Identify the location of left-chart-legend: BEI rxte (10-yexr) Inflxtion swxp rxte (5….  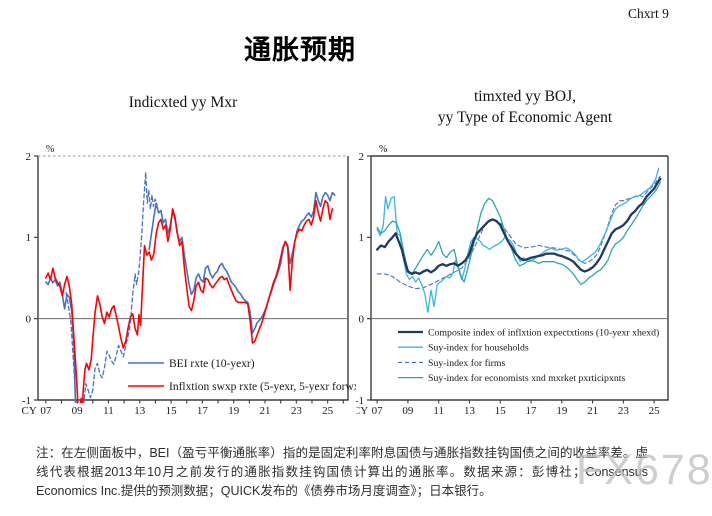
(242, 375).